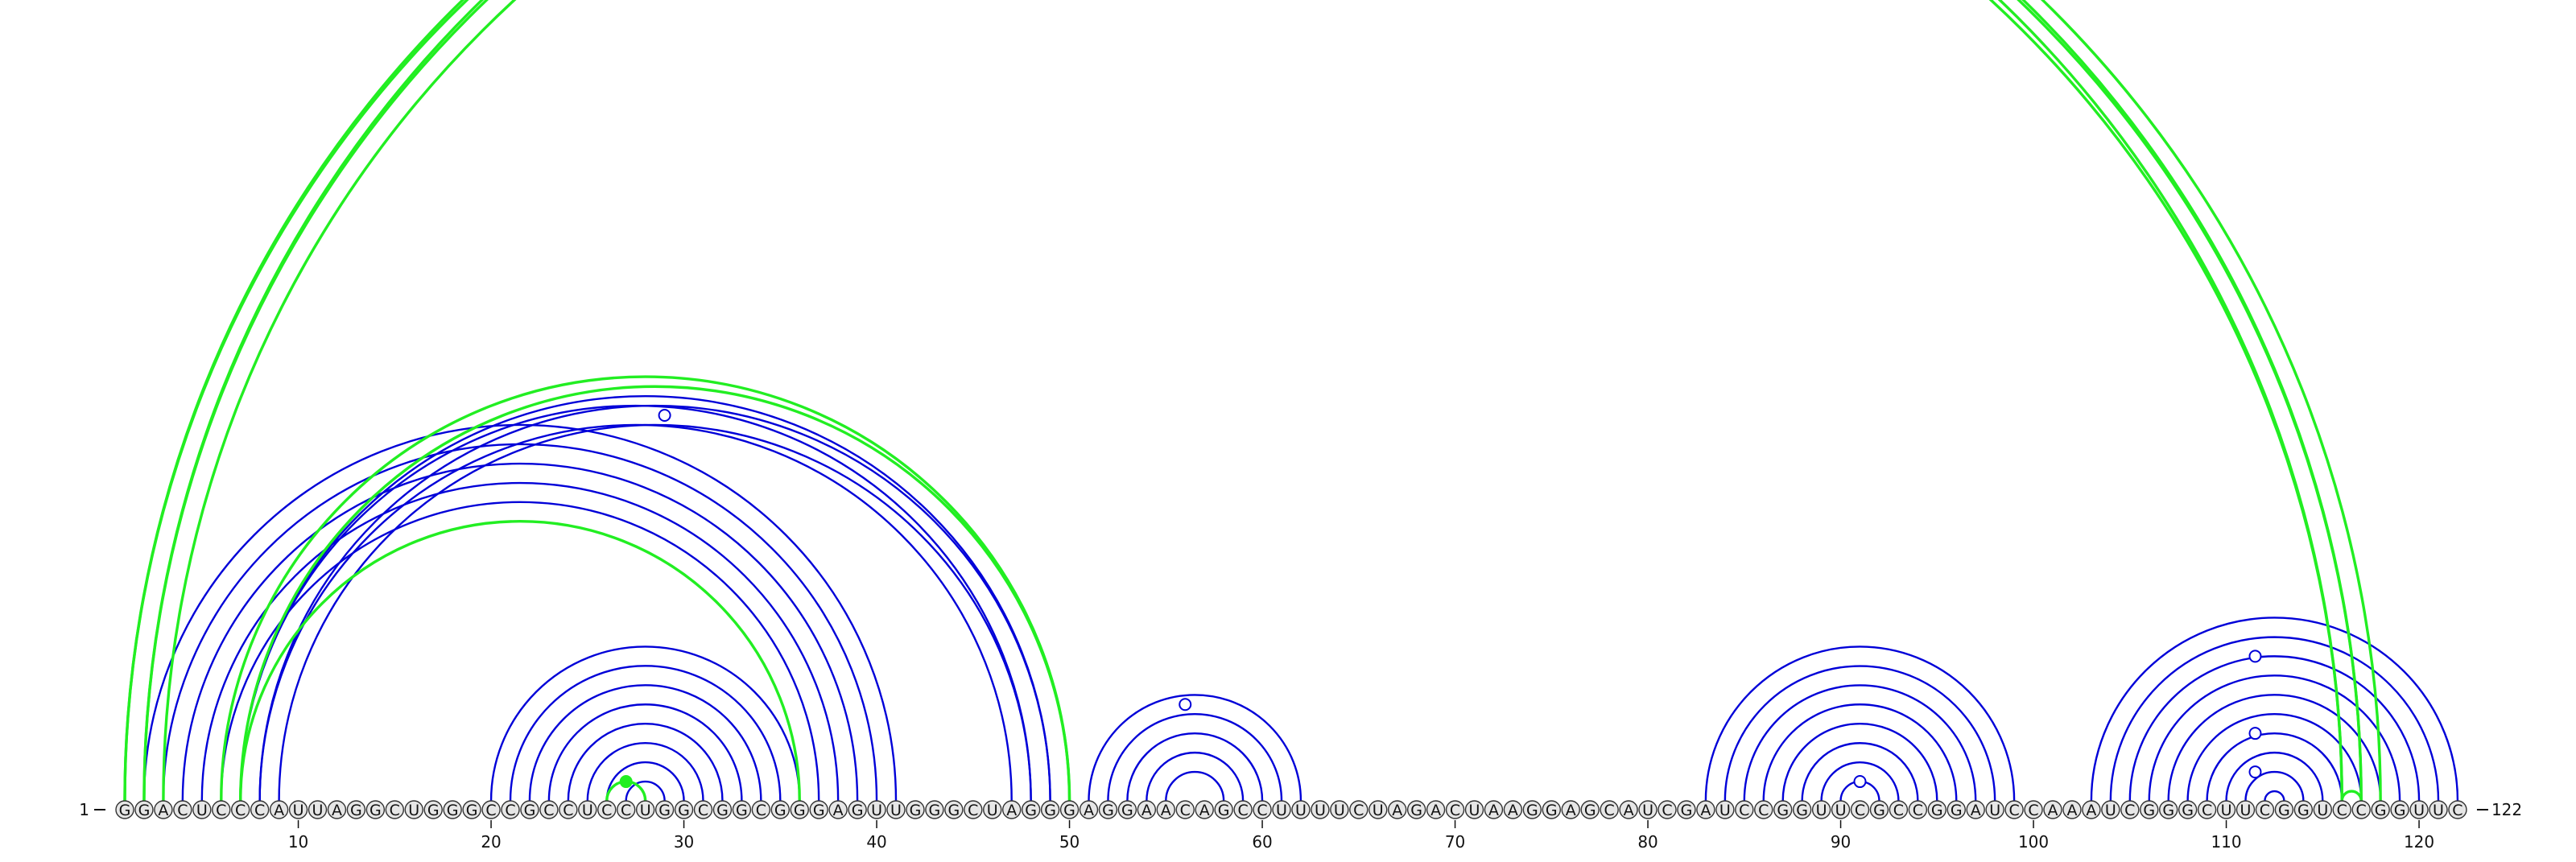  I want to click on tick-label: 20, so click(491, 842).